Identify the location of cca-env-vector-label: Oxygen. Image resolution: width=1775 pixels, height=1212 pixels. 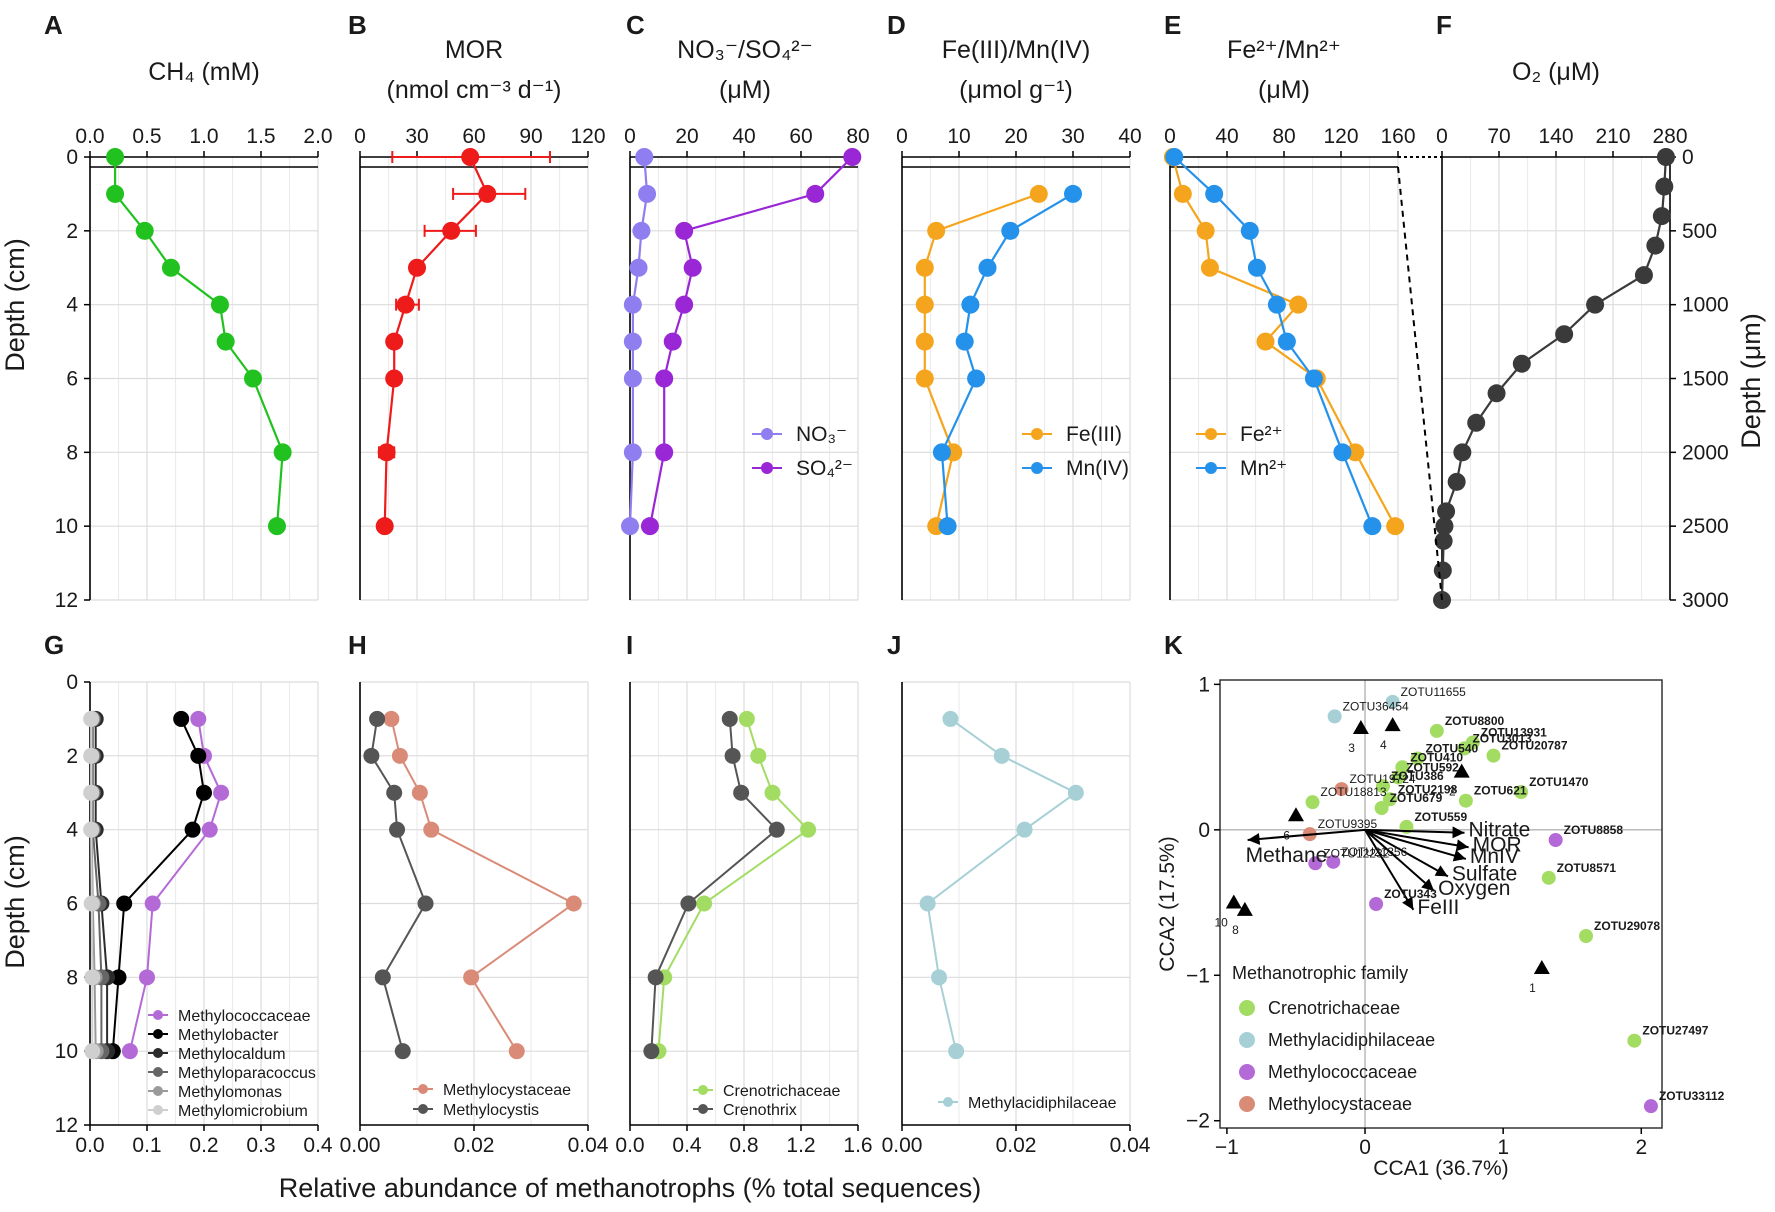
(1474, 888).